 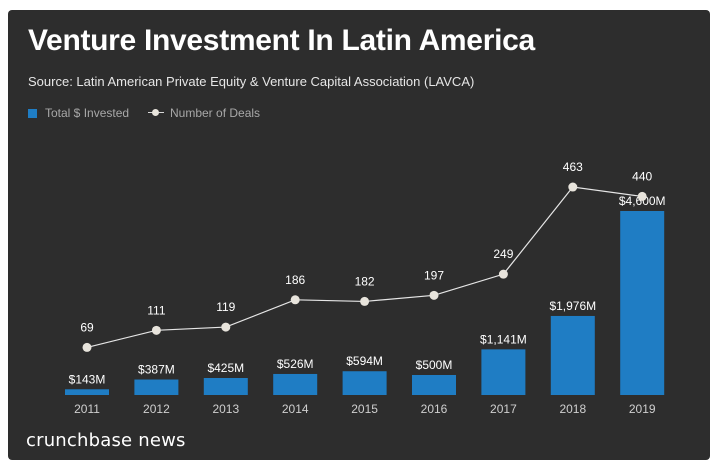 I want to click on deal-point-2018, so click(x=573, y=187).